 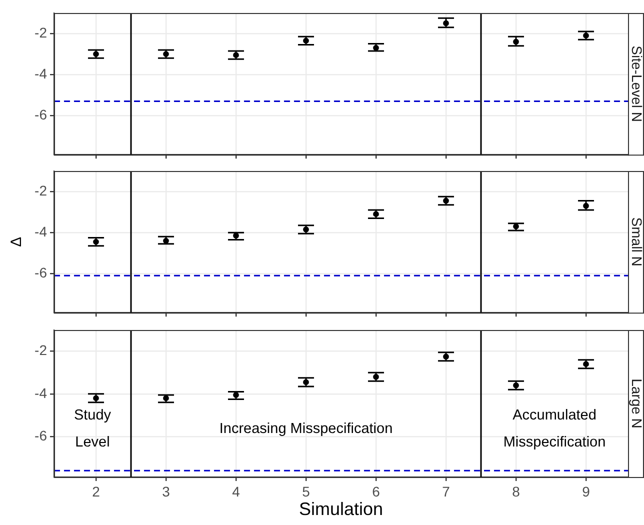 I want to click on x-tick-label: 5, so click(x=306, y=491).